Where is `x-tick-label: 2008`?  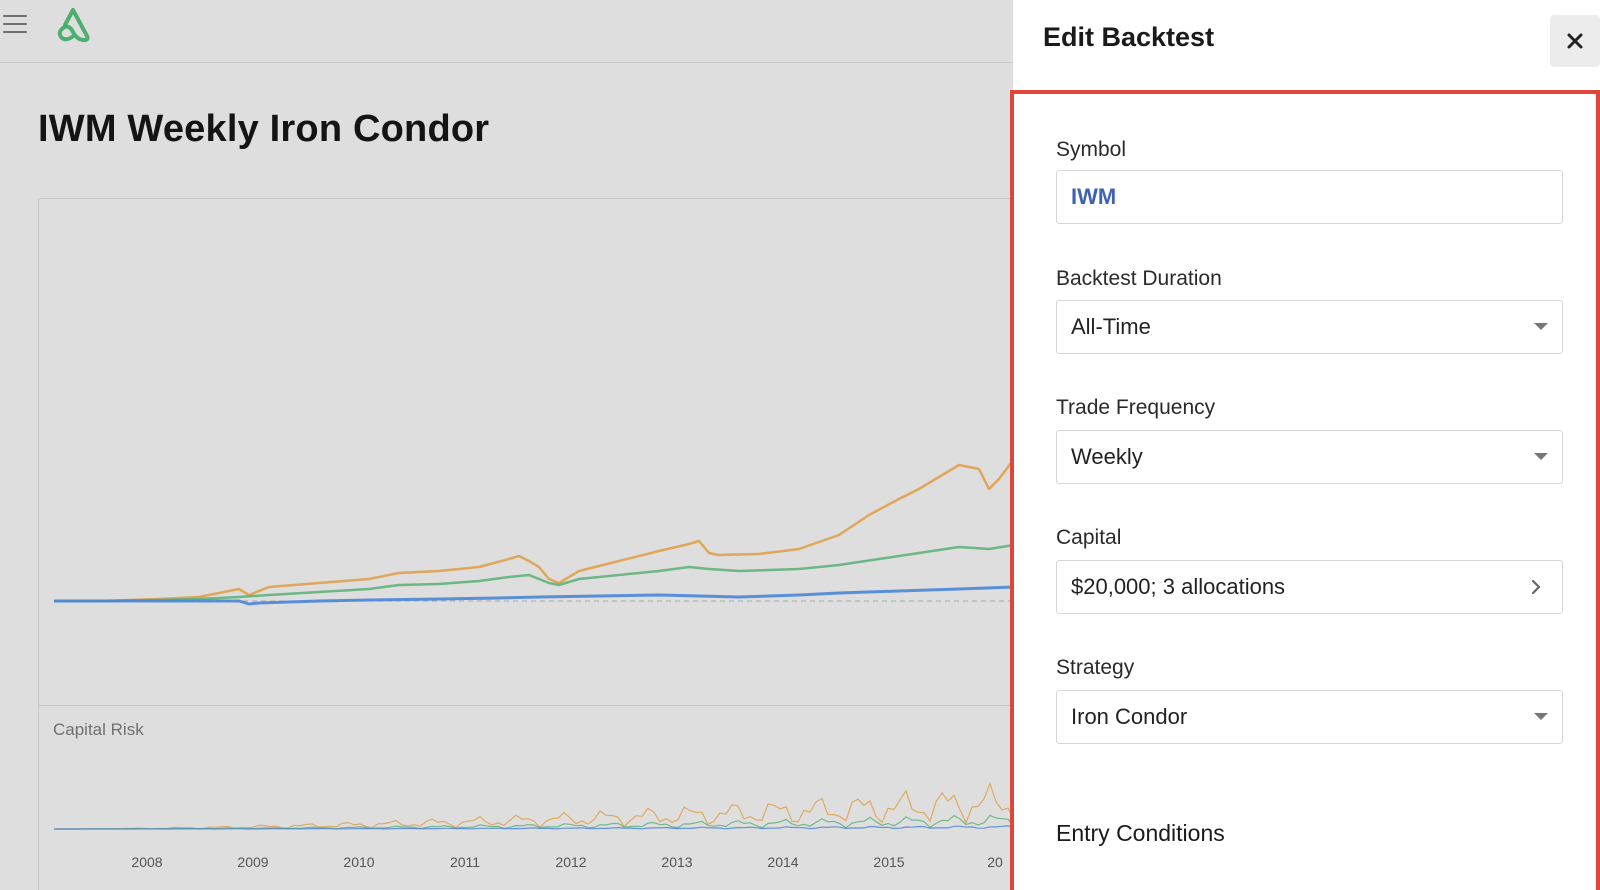 x-tick-label: 2008 is located at coordinates (146, 862).